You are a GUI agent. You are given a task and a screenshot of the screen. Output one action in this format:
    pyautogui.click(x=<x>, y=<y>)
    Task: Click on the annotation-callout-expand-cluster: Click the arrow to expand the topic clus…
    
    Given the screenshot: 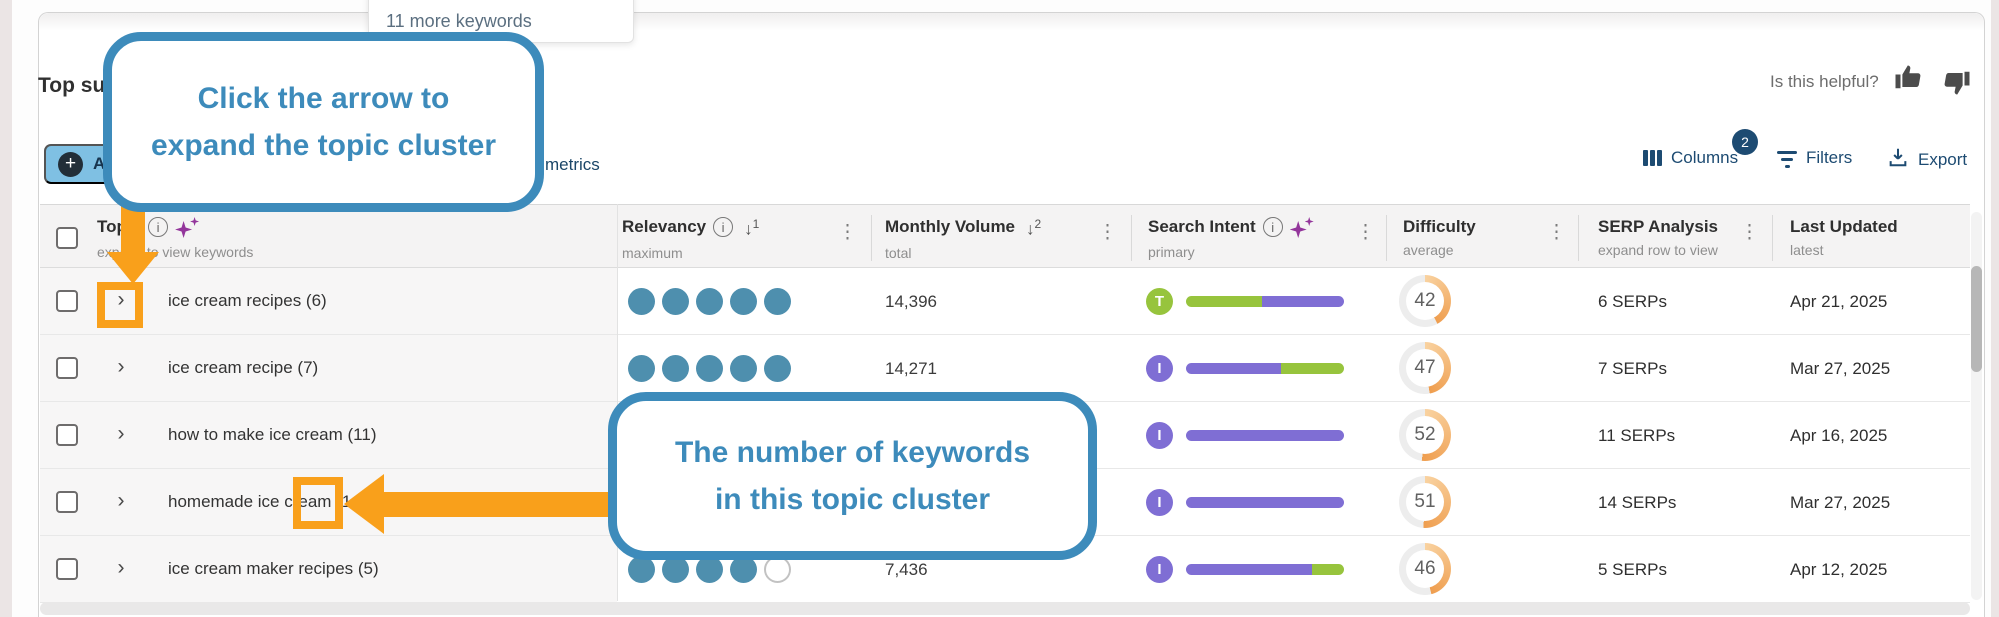 What is the action you would take?
    pyautogui.click(x=323, y=122)
    